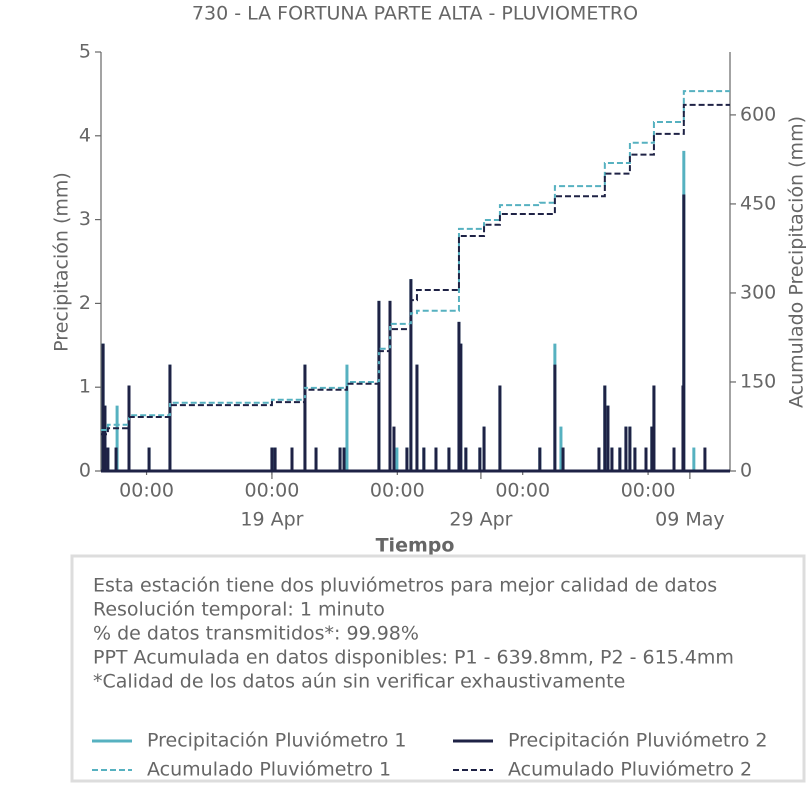 The width and height of the screenshot is (806, 806). I want to click on y-tick-label: 4, so click(85, 135).